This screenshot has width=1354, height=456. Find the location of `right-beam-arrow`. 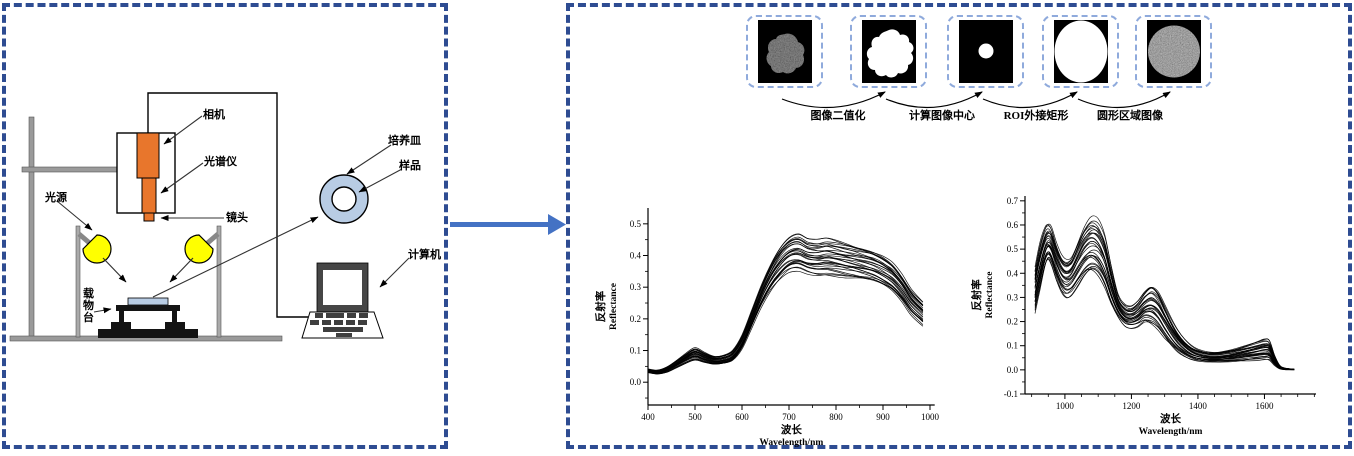

right-beam-arrow is located at coordinates (181, 270).